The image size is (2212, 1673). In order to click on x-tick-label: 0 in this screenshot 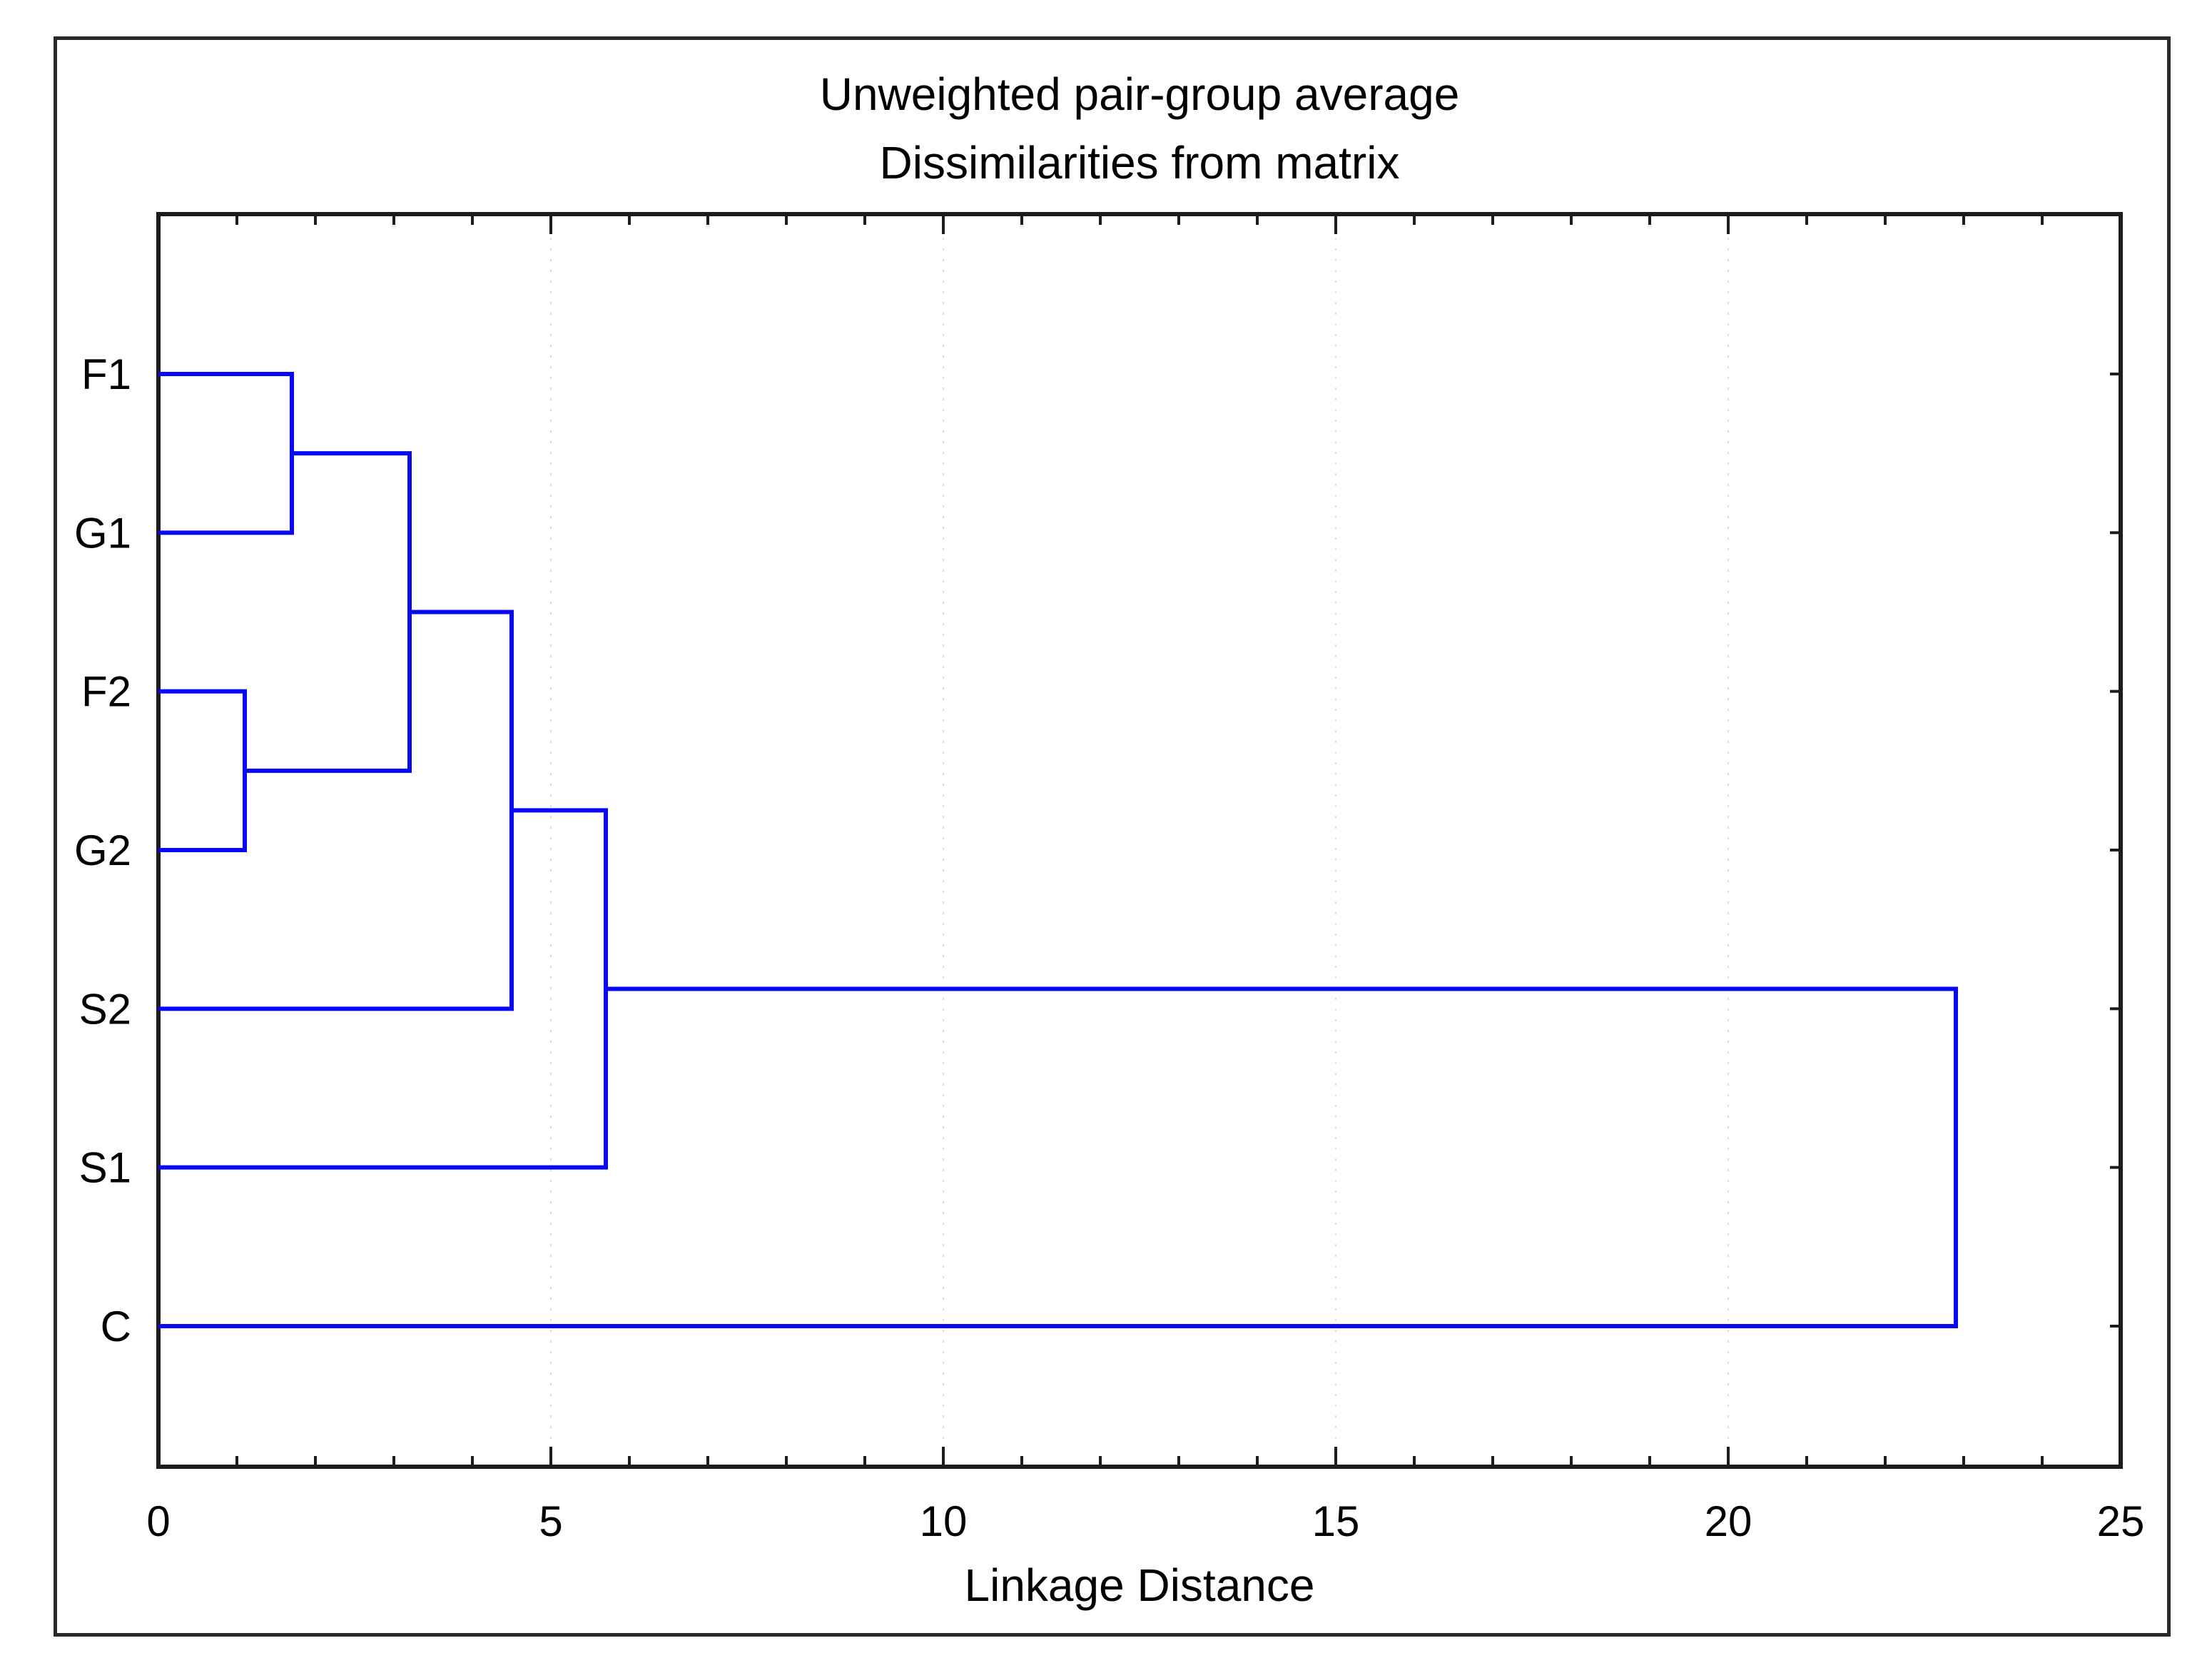, I will do `click(158, 1521)`.